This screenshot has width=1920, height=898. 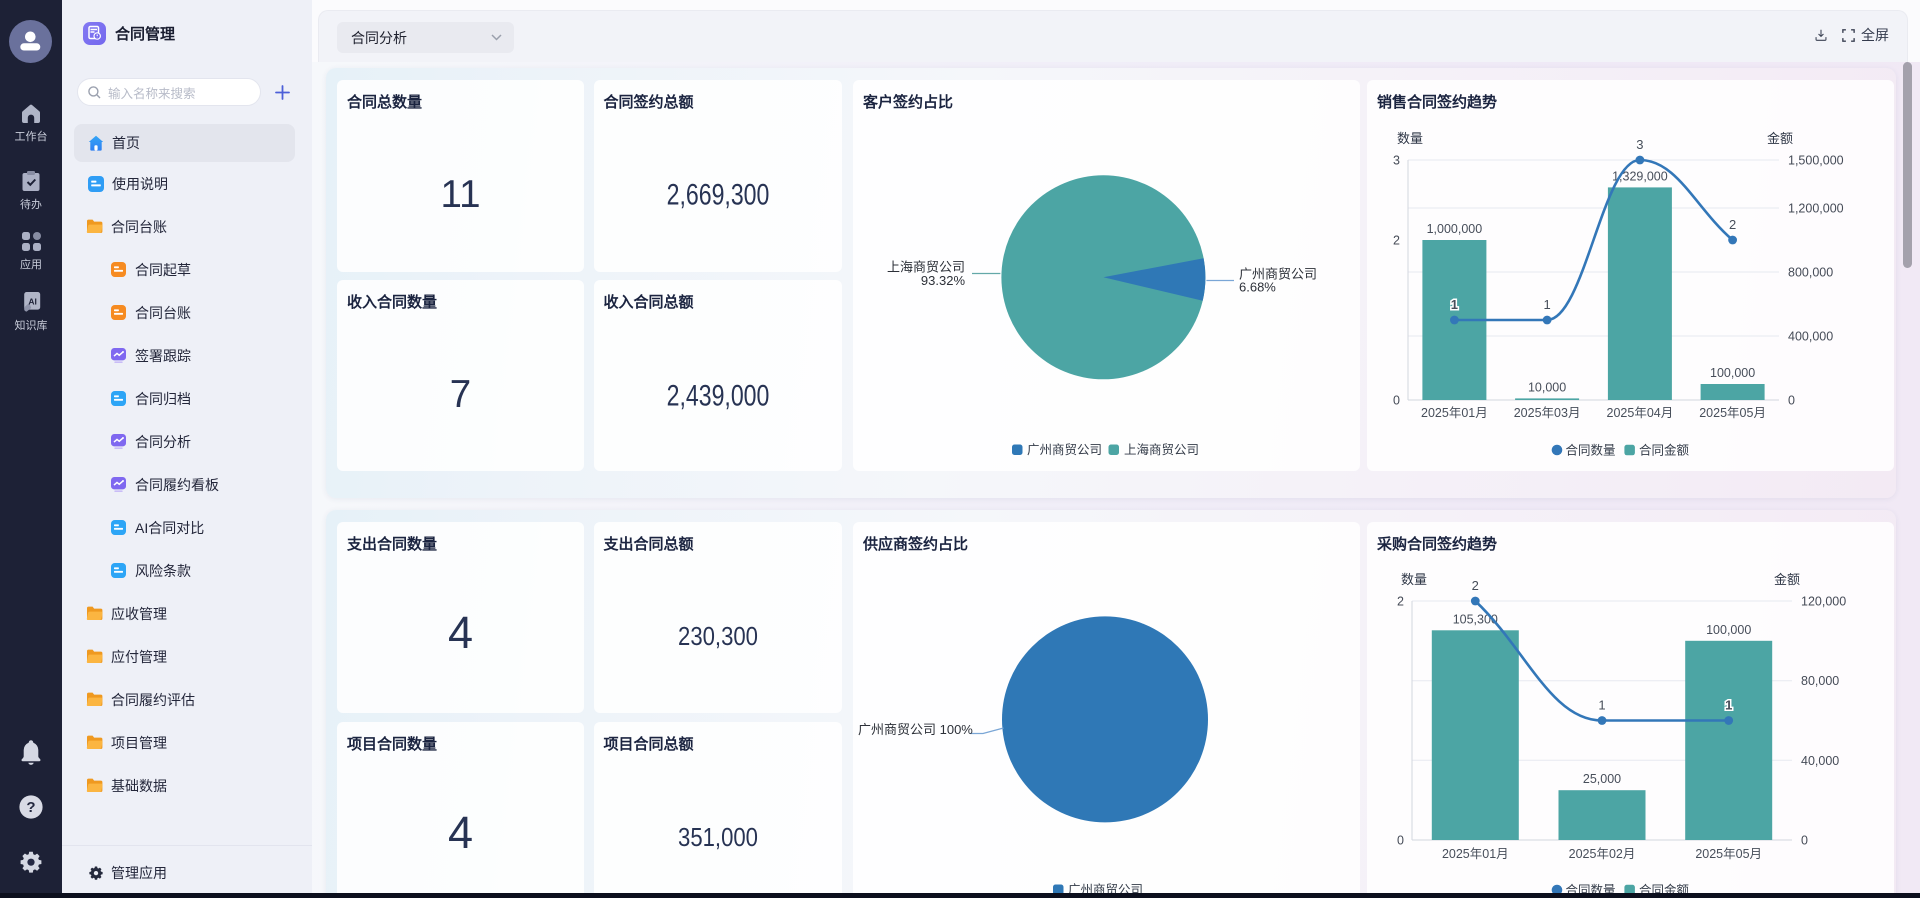 What do you see at coordinates (1257, 287) in the screenshot?
I see `svg-text: 6.68%` at bounding box center [1257, 287].